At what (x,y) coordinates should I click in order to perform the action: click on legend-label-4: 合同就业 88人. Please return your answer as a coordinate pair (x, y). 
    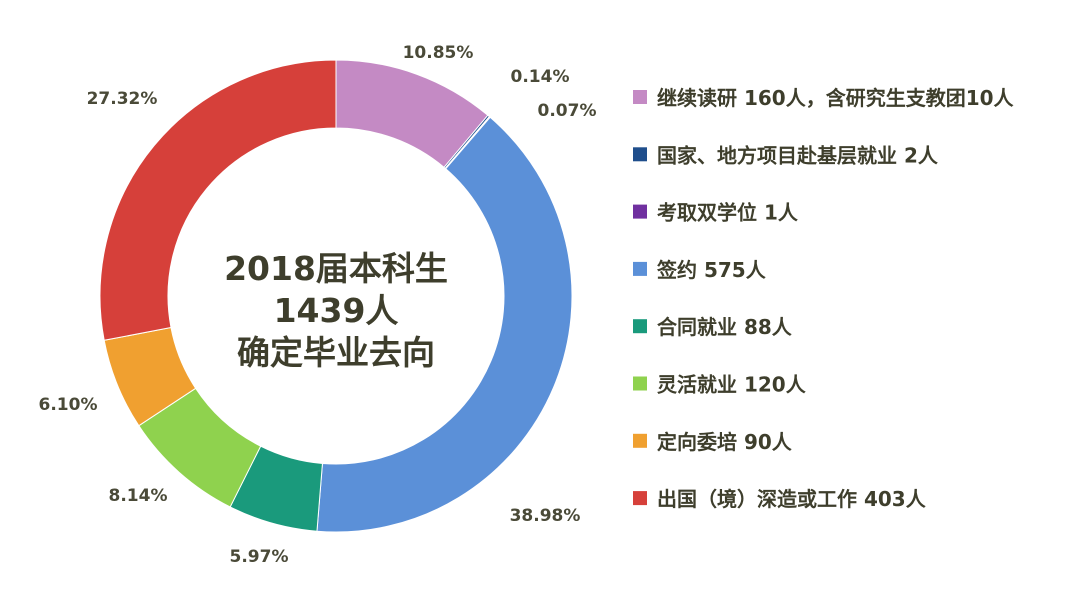
    Looking at the image, I should click on (725, 327).